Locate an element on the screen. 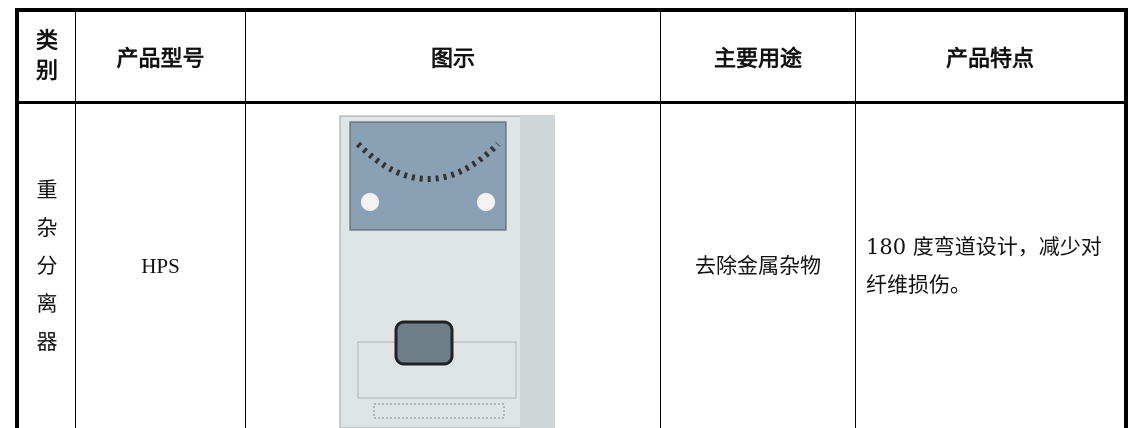 Image resolution: width=1137 pixels, height=428 pixels. curve is located at coordinates (428, 161).